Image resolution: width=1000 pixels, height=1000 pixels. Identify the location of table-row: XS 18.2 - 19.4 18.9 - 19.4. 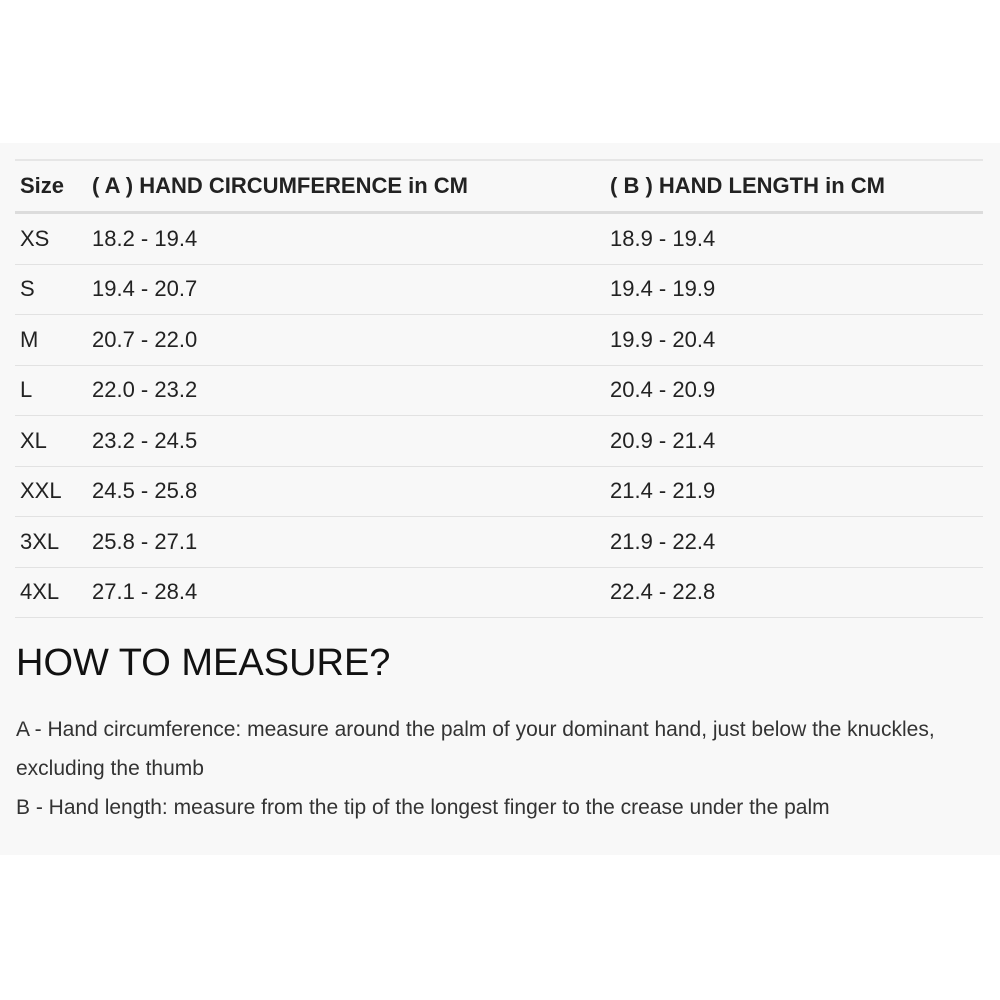
(499, 238).